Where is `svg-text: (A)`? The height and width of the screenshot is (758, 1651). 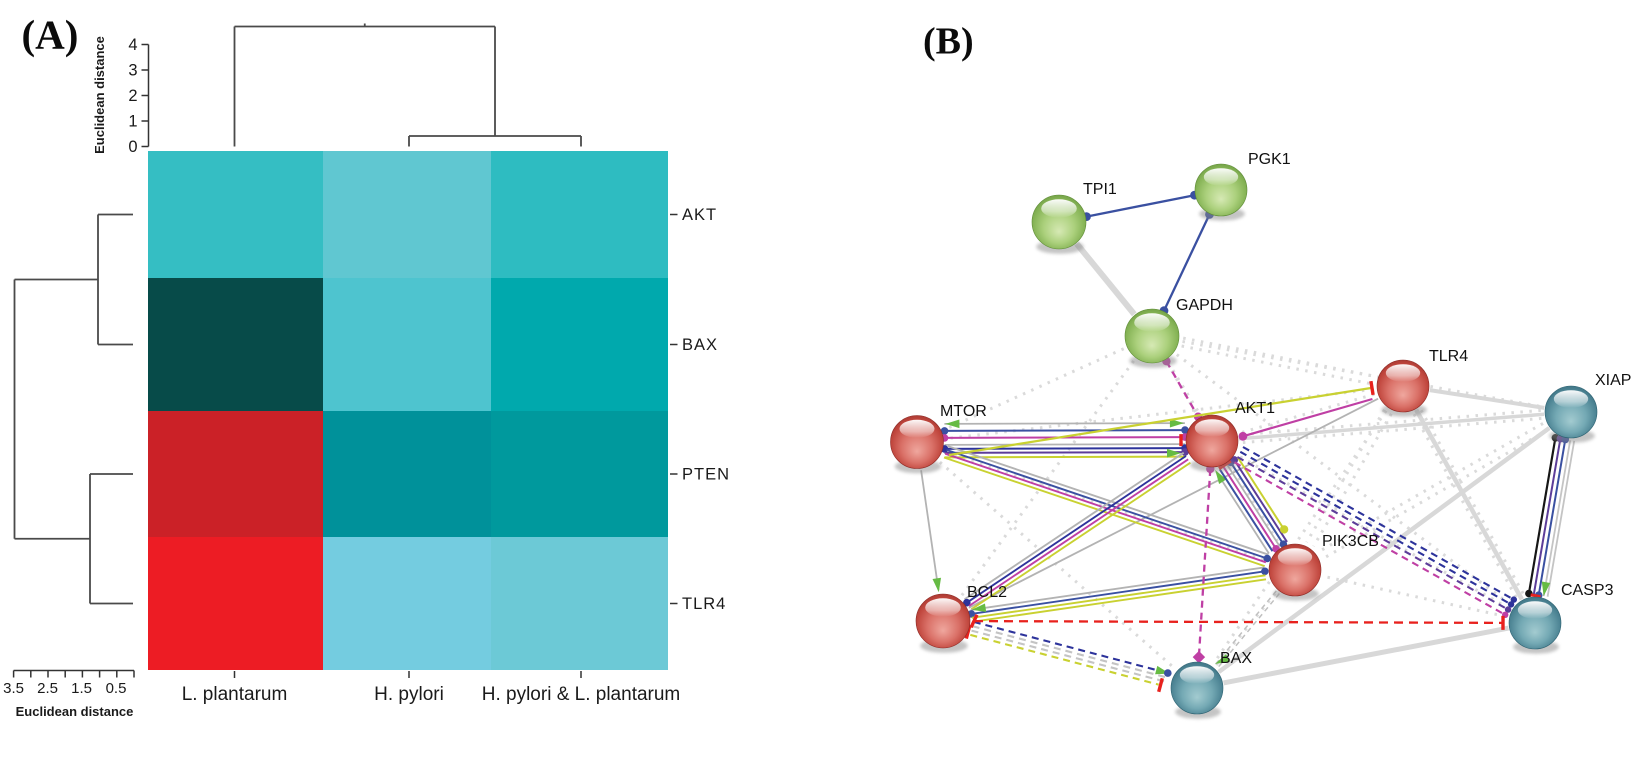 svg-text: (A) is located at coordinates (50, 35).